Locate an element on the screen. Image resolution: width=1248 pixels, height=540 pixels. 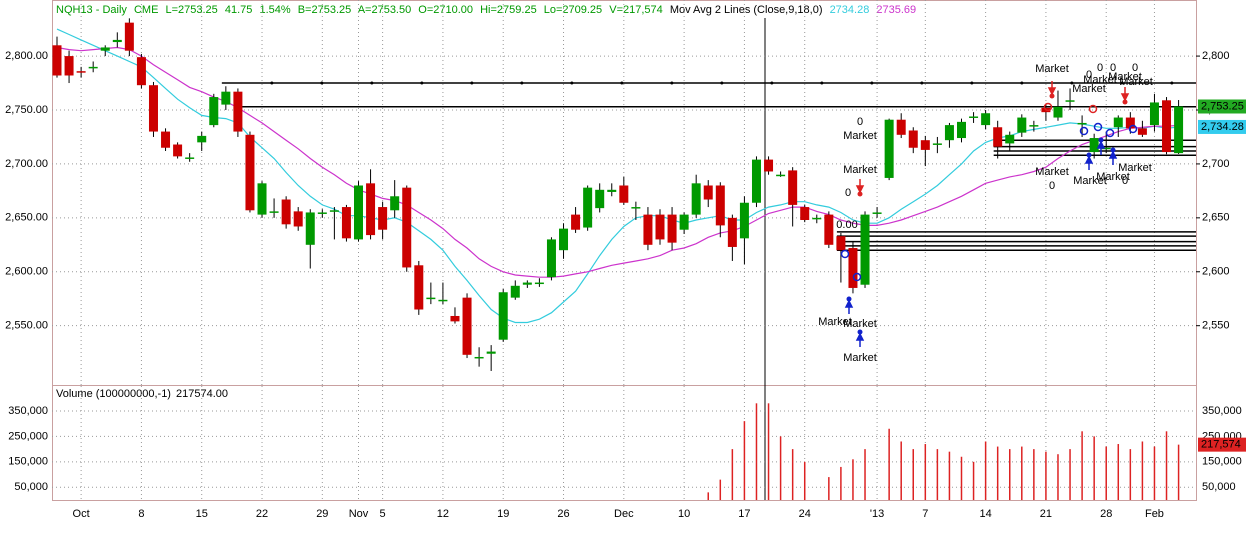
y-tick-label: 50,000 is located at coordinates (31, 487).